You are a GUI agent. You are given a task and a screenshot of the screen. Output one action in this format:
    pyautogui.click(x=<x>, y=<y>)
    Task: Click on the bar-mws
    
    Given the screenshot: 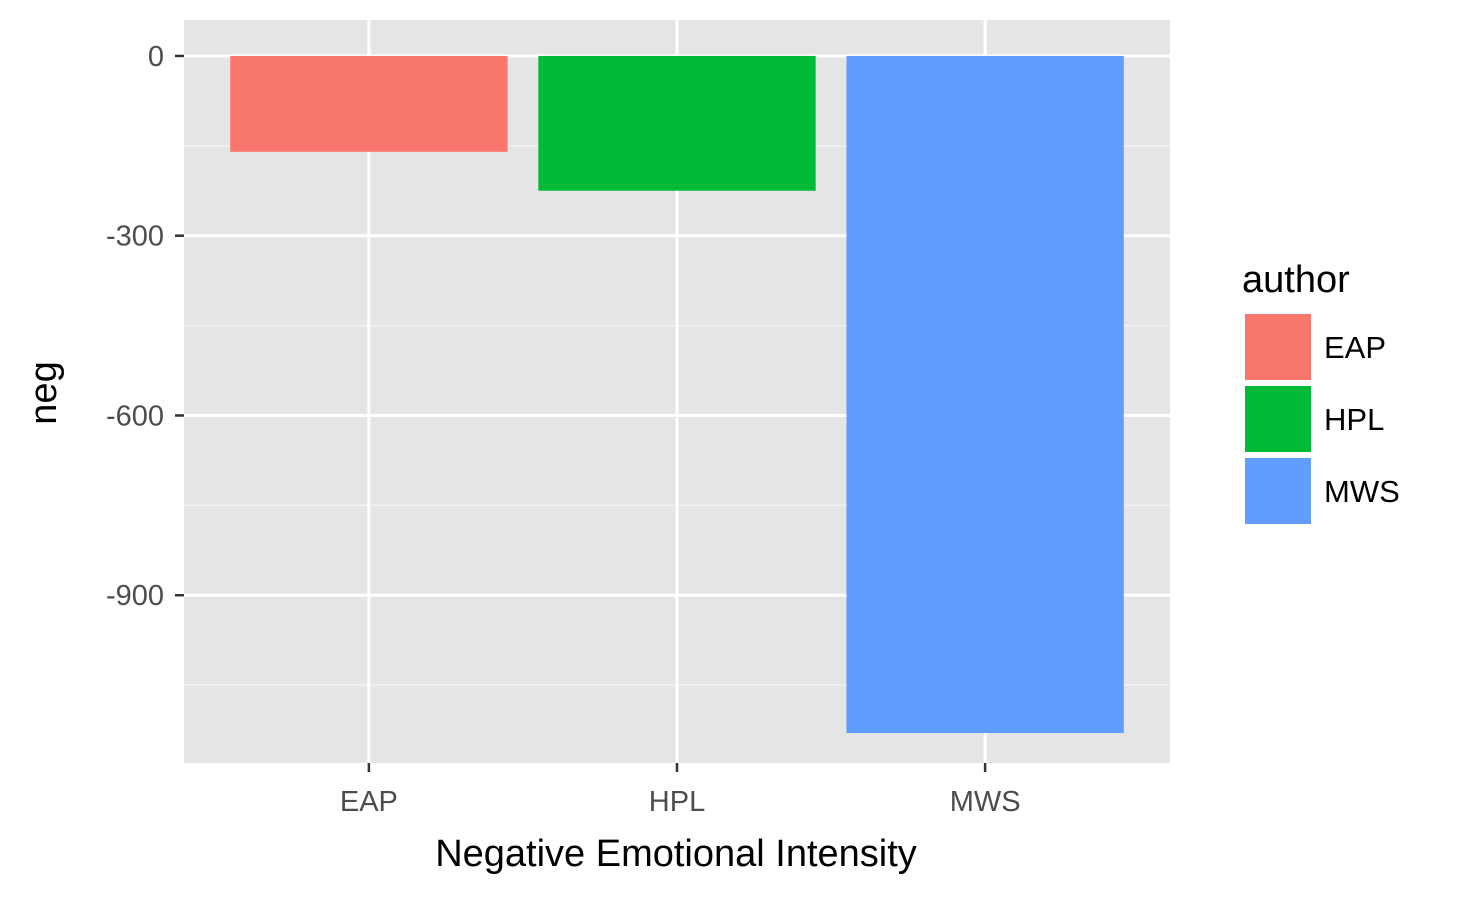 What is the action you would take?
    pyautogui.click(x=985, y=394)
    